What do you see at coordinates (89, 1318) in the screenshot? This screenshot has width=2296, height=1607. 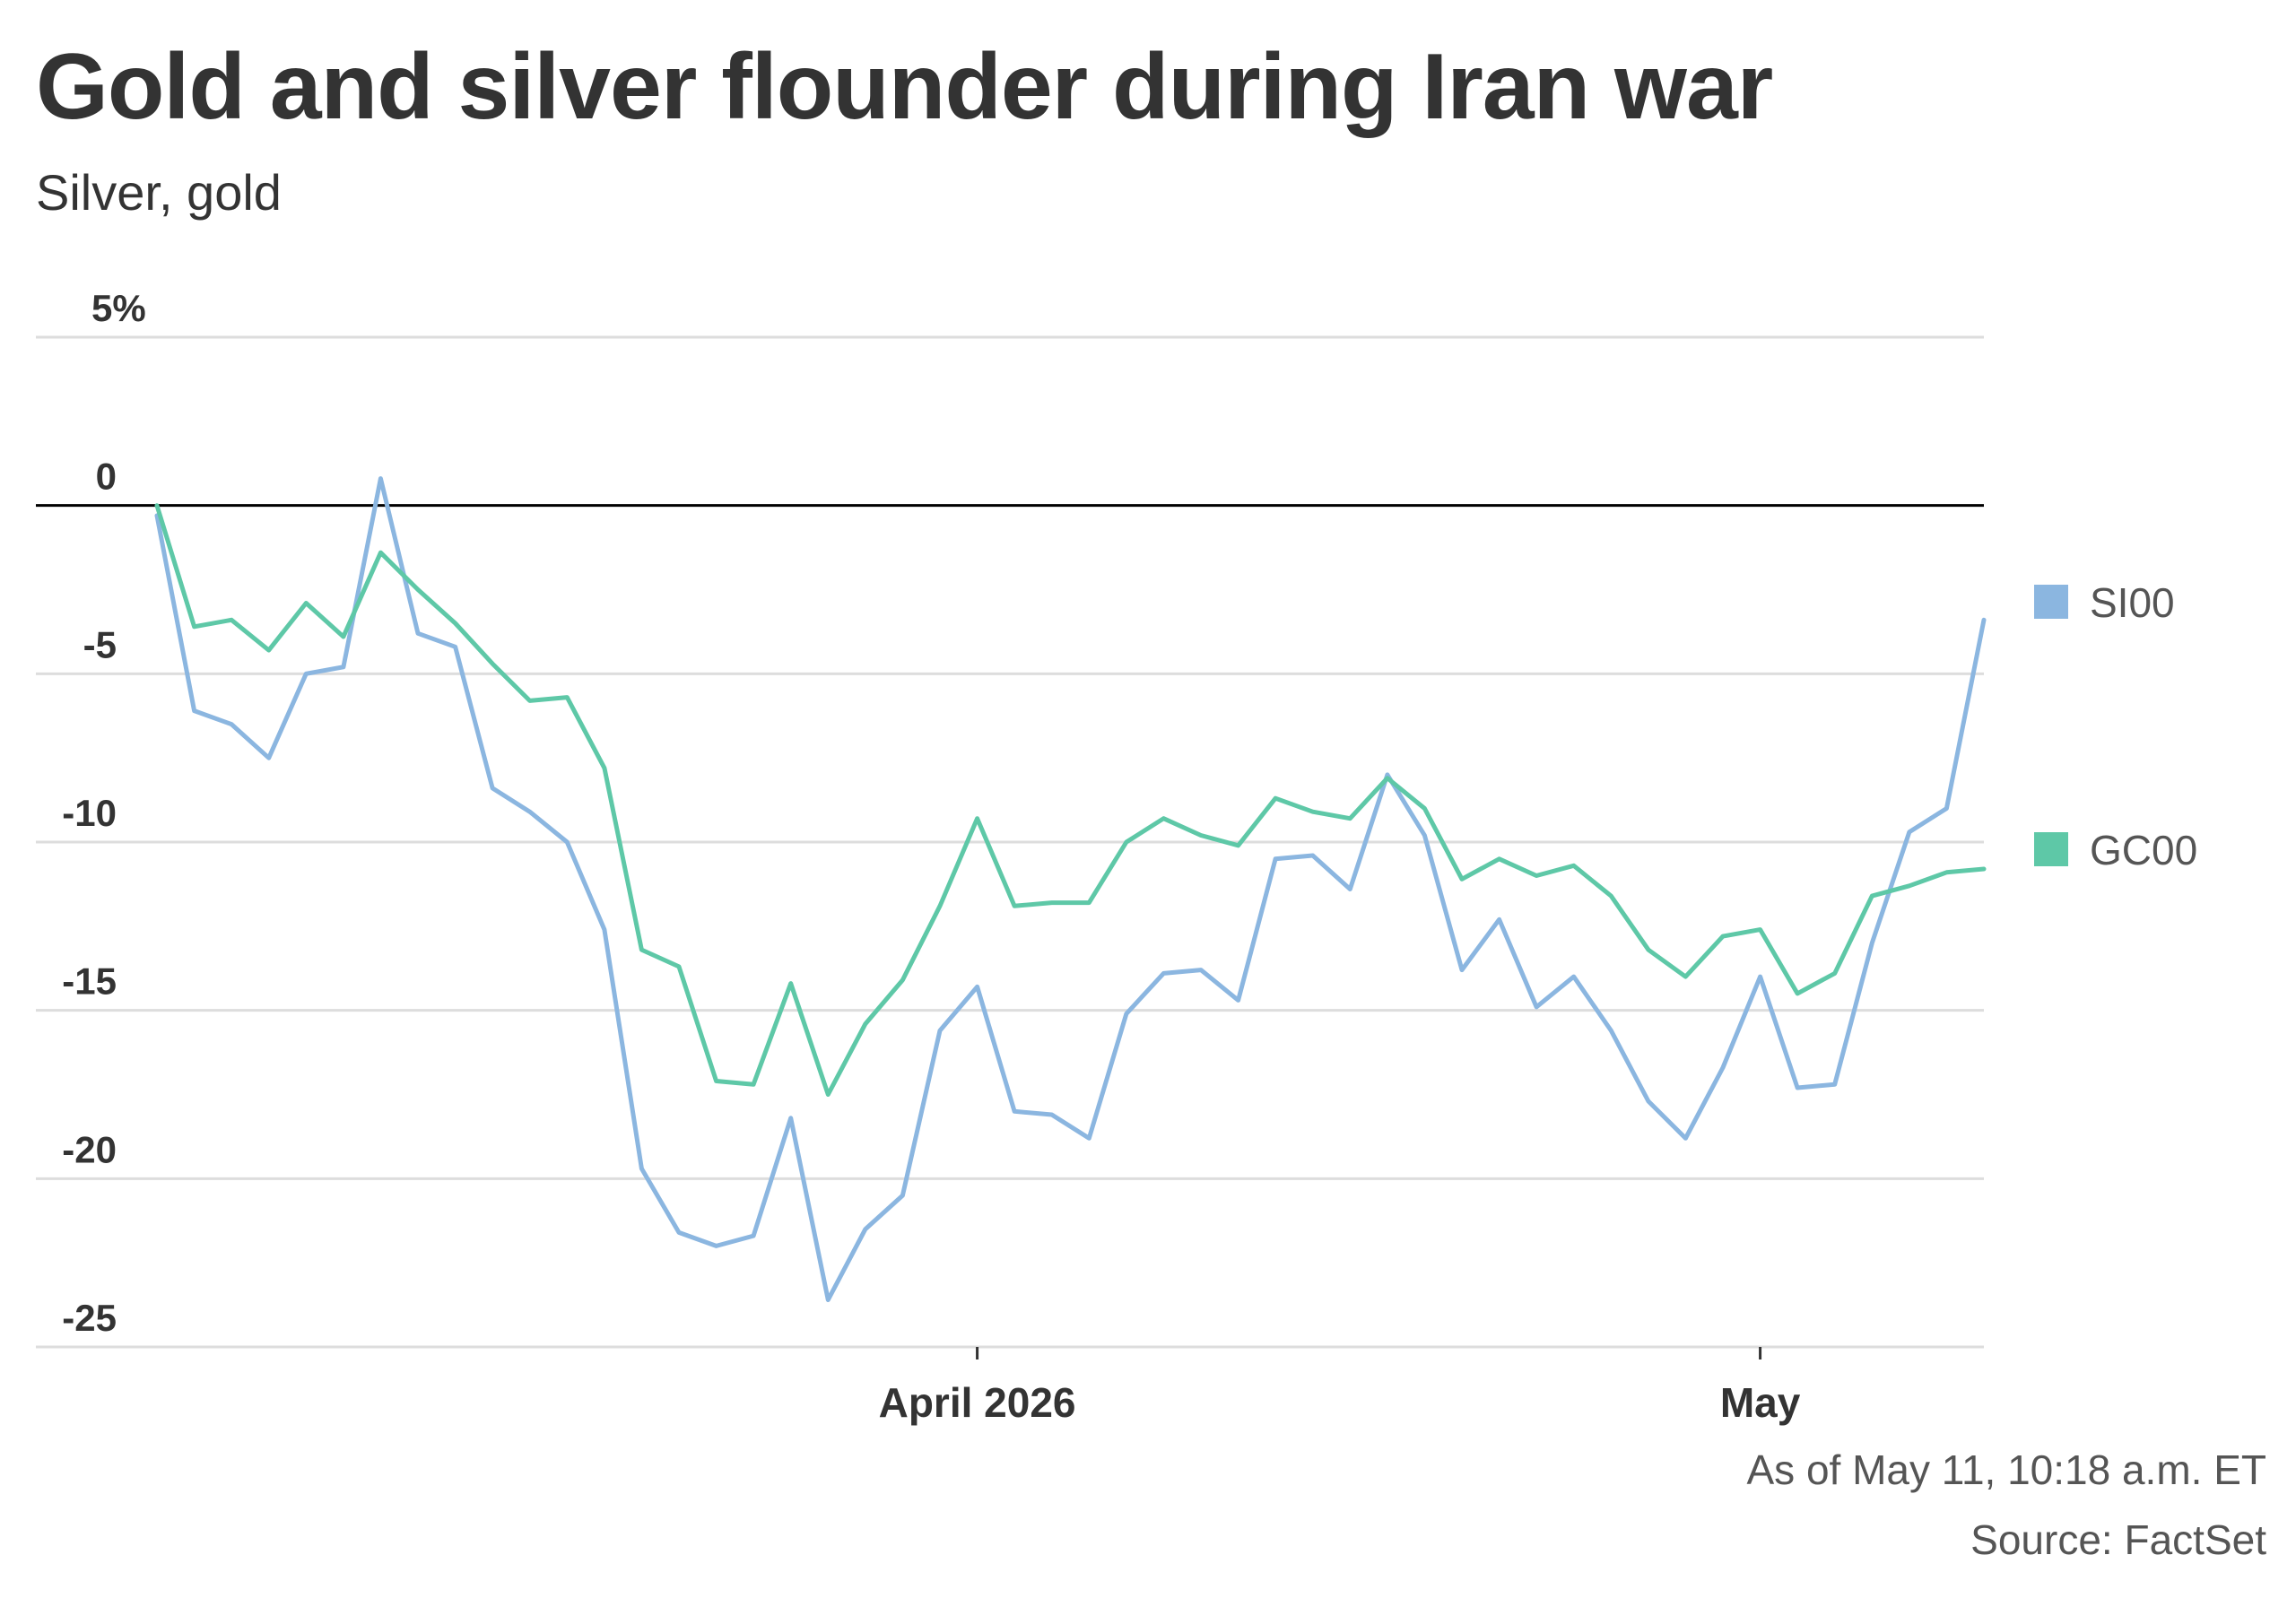 I see `y-tick-label: -25` at bounding box center [89, 1318].